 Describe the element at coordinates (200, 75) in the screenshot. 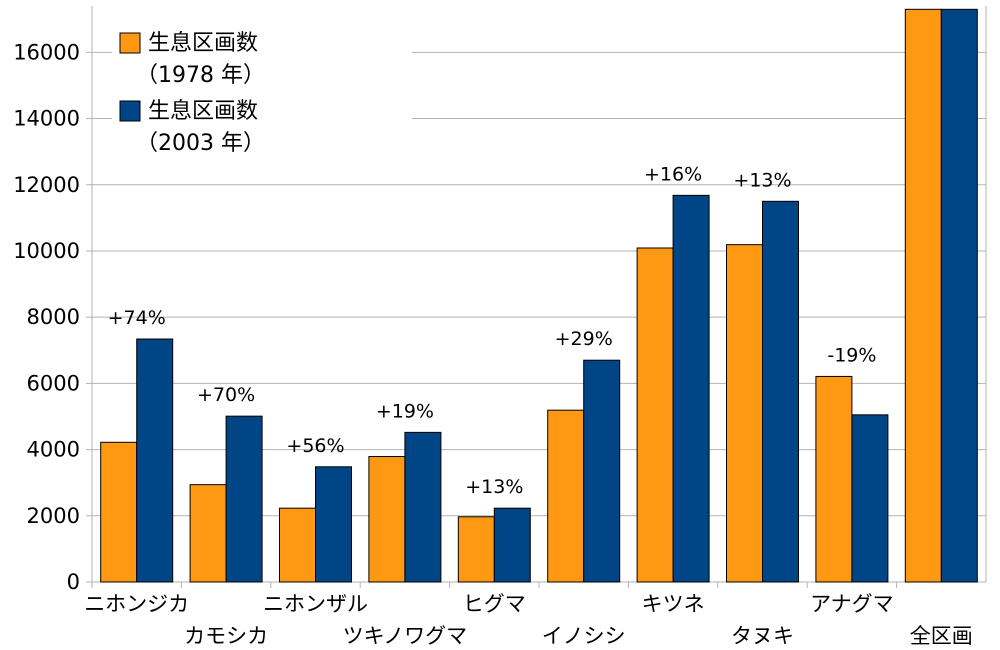

I see `legend-label-line2: （1978 年）` at that location.